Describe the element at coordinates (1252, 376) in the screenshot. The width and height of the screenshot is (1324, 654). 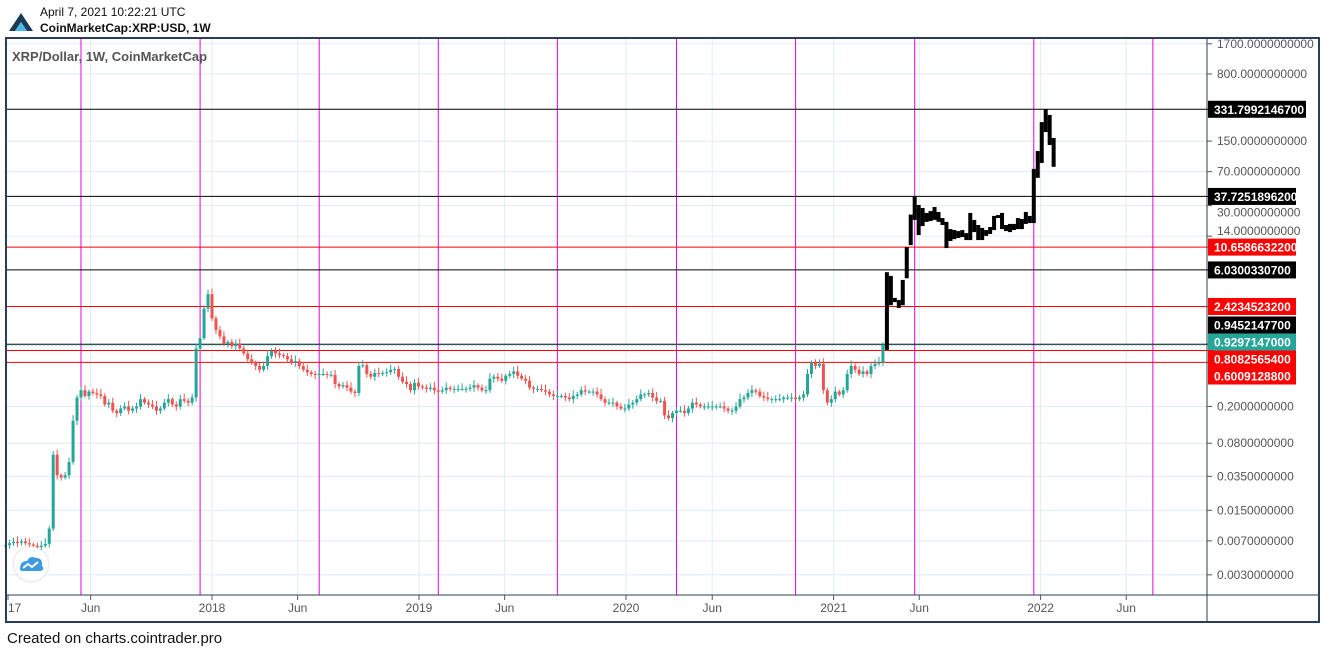
I see `price-label-text: 0.6009128800` at that location.